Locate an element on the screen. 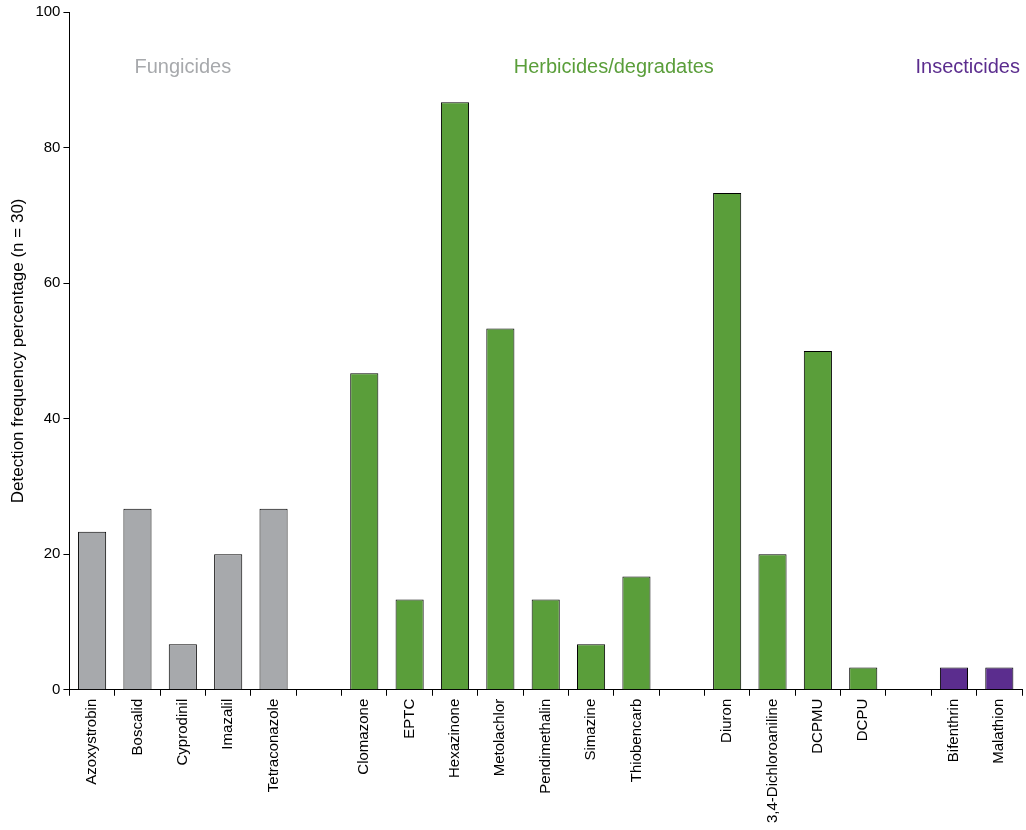 The width and height of the screenshot is (1026, 830). y-tick-label: 100 is located at coordinates (48, 11).